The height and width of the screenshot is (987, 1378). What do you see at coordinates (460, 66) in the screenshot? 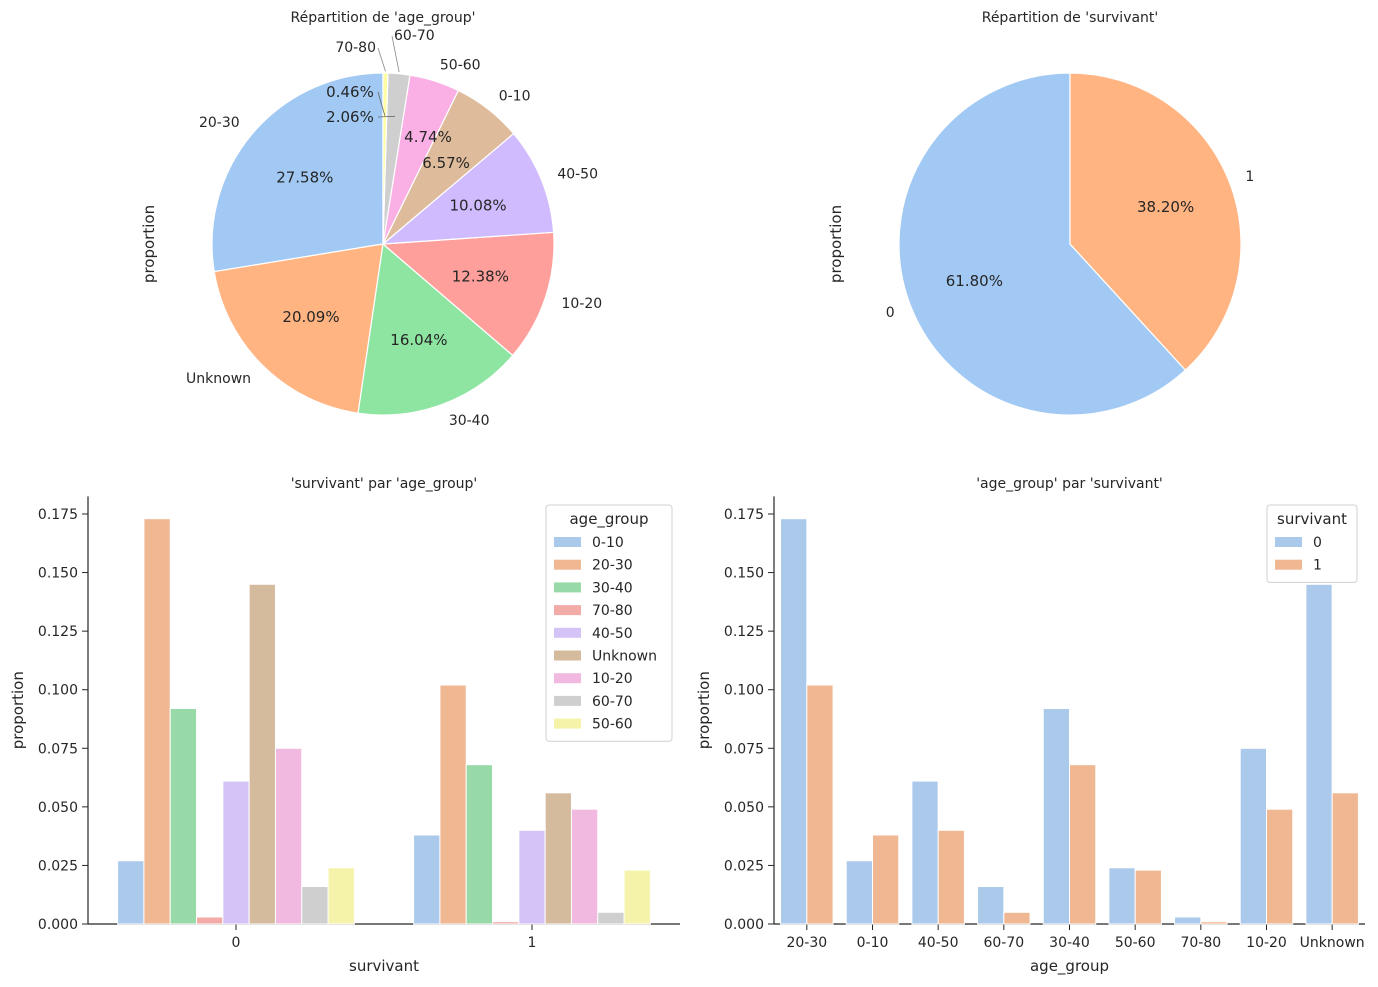
I see `slice-label: 50-60` at bounding box center [460, 66].